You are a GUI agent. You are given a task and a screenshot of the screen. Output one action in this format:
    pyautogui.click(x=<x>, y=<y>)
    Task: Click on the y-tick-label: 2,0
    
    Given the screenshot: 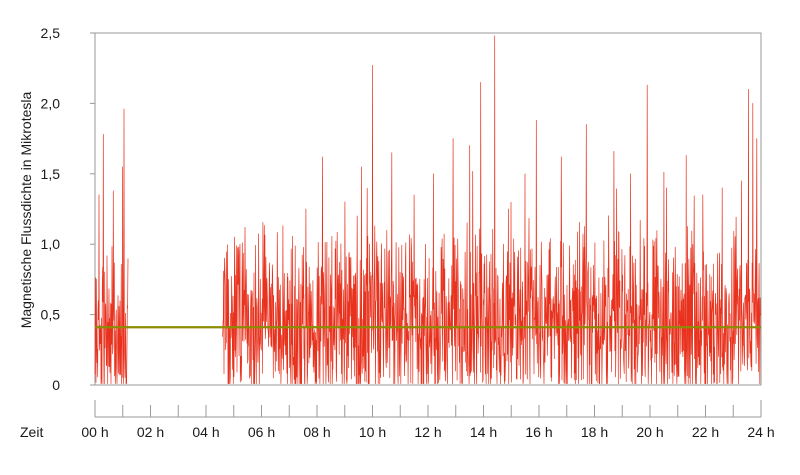 What is the action you would take?
    pyautogui.click(x=51, y=103)
    